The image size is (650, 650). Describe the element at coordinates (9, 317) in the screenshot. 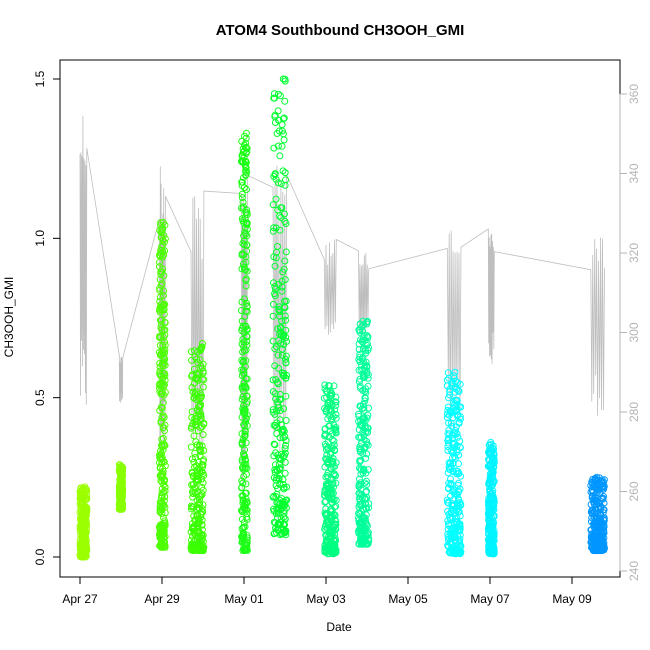

I see `y-axis-label: CH3OOH_GMI` at that location.